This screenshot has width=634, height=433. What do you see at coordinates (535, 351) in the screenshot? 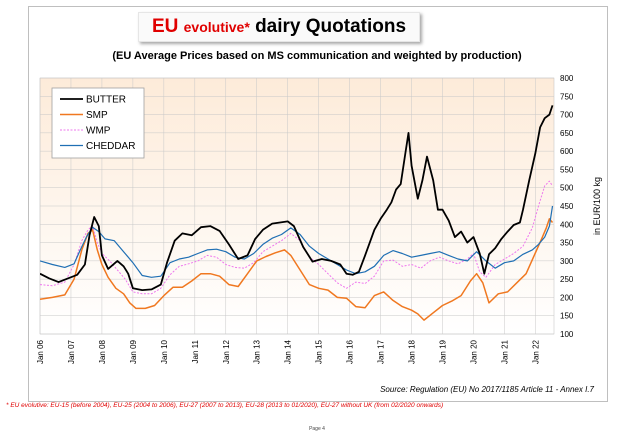
I see `x-tick-label: Jan 22` at bounding box center [535, 351].